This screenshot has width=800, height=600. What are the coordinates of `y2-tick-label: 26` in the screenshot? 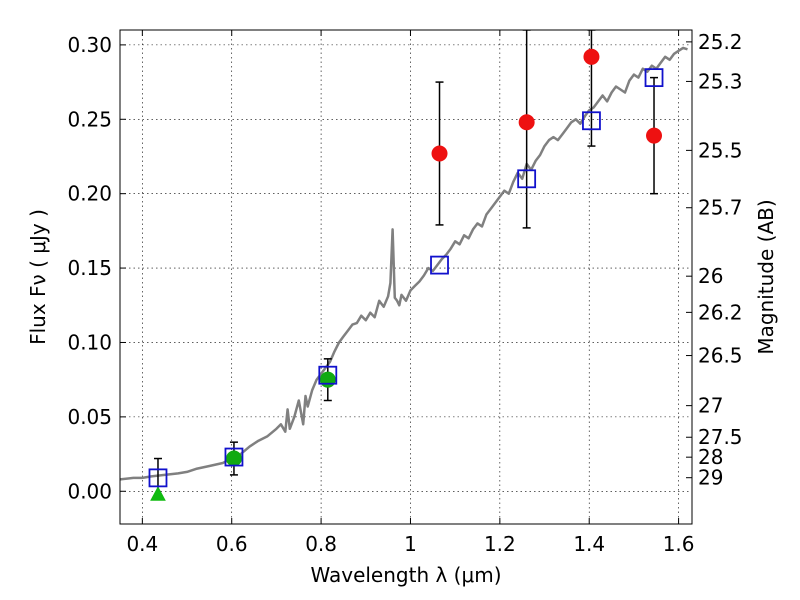 It's located at (710, 276).